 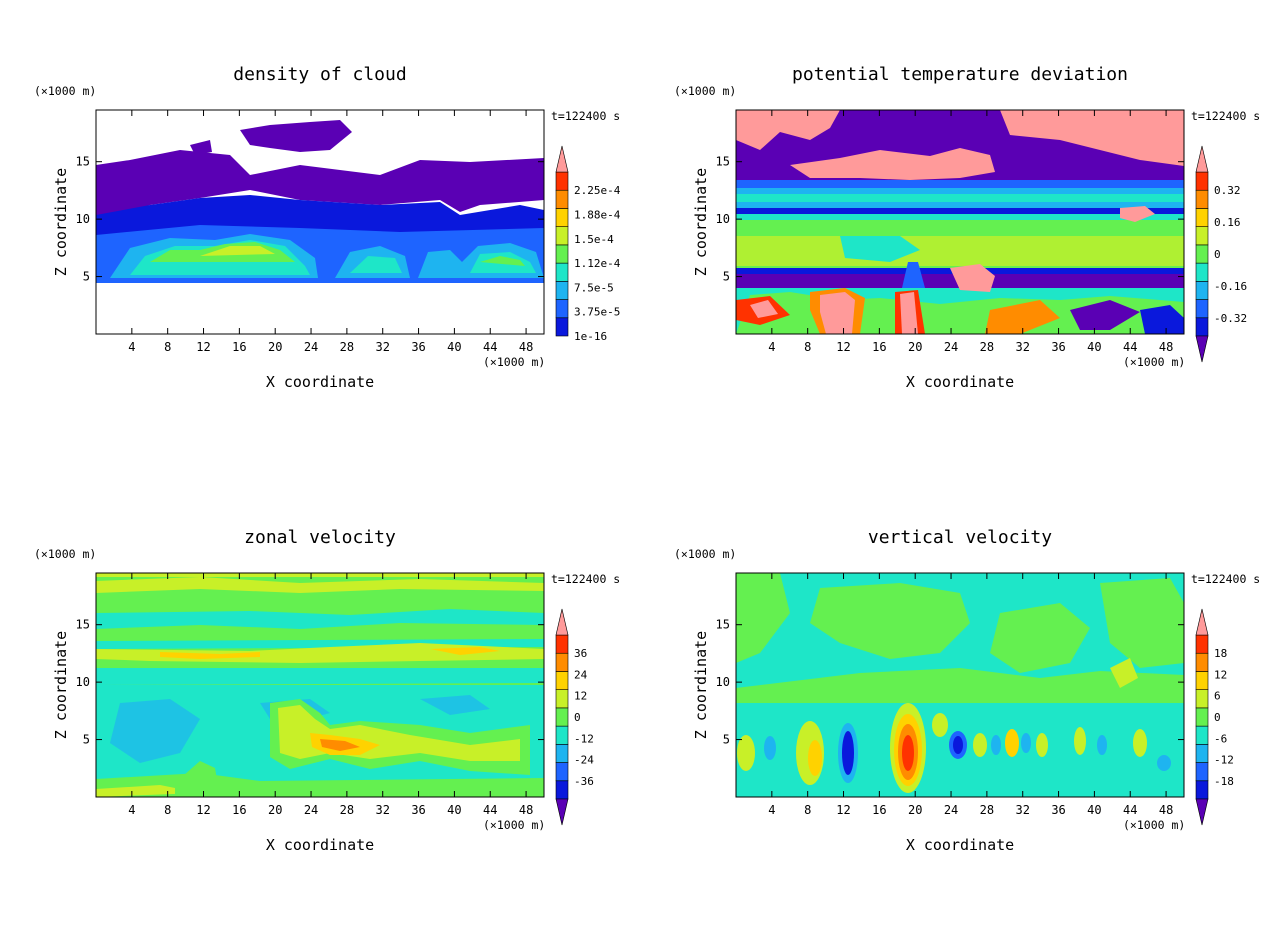 What do you see at coordinates (1220, 738) in the screenshot?
I see `colorbar-label: -6` at bounding box center [1220, 738].